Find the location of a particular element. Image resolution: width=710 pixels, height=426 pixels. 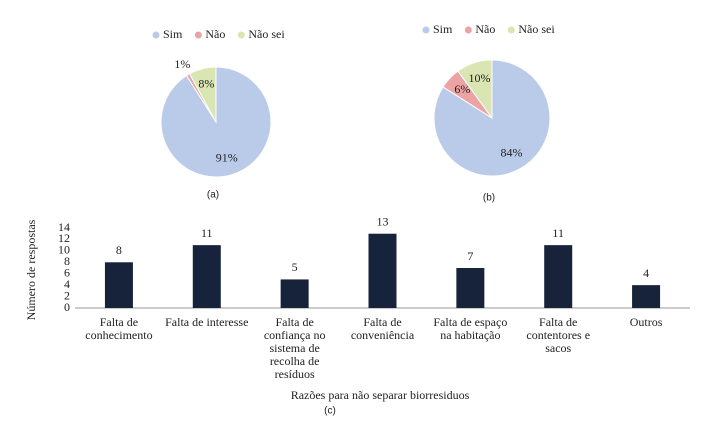

y-tick-label: 10 is located at coordinates (64, 250).